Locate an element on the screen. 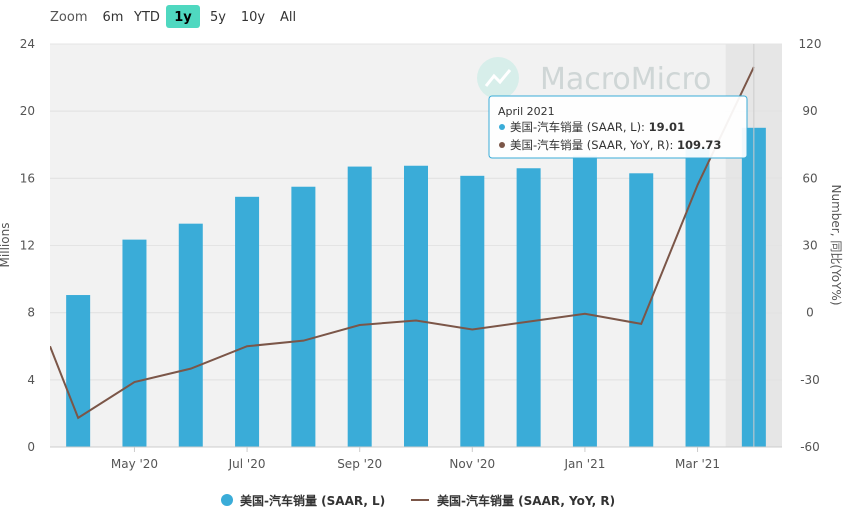 The height and width of the screenshot is (515, 850). x-tick-label: Jul '20 is located at coordinates (247, 464).